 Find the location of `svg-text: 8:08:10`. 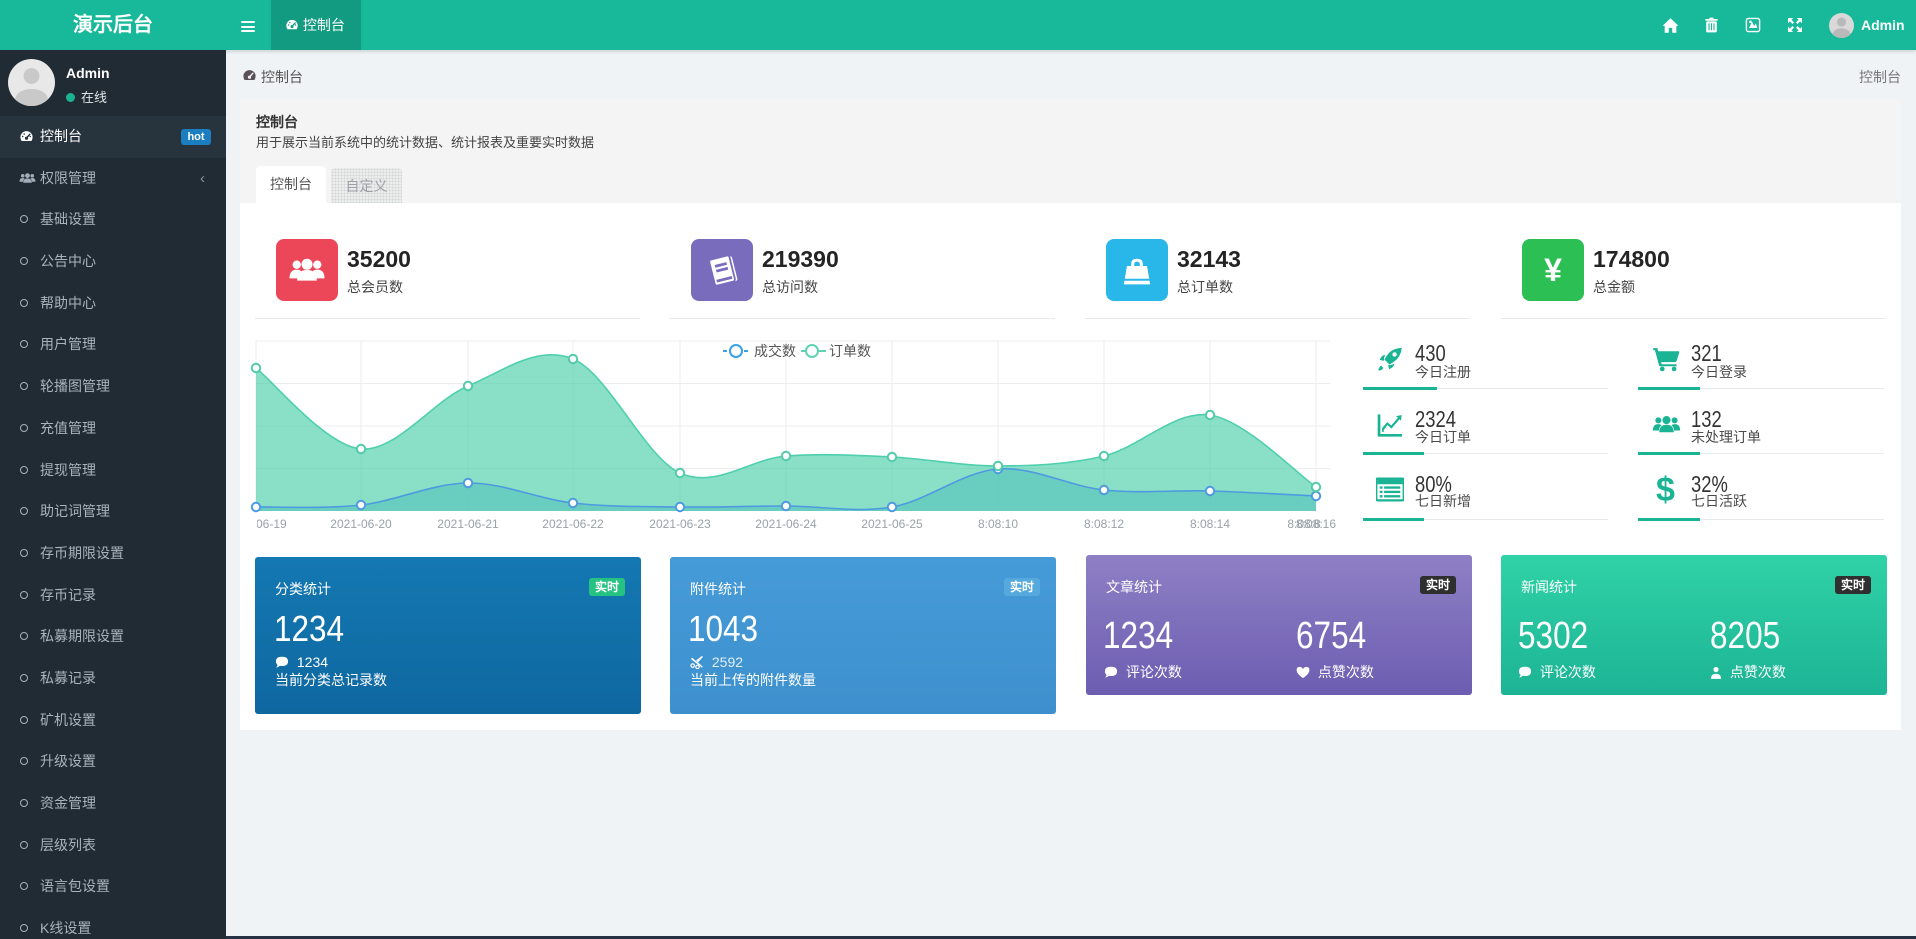

svg-text: 8:08:10 is located at coordinates (998, 524).